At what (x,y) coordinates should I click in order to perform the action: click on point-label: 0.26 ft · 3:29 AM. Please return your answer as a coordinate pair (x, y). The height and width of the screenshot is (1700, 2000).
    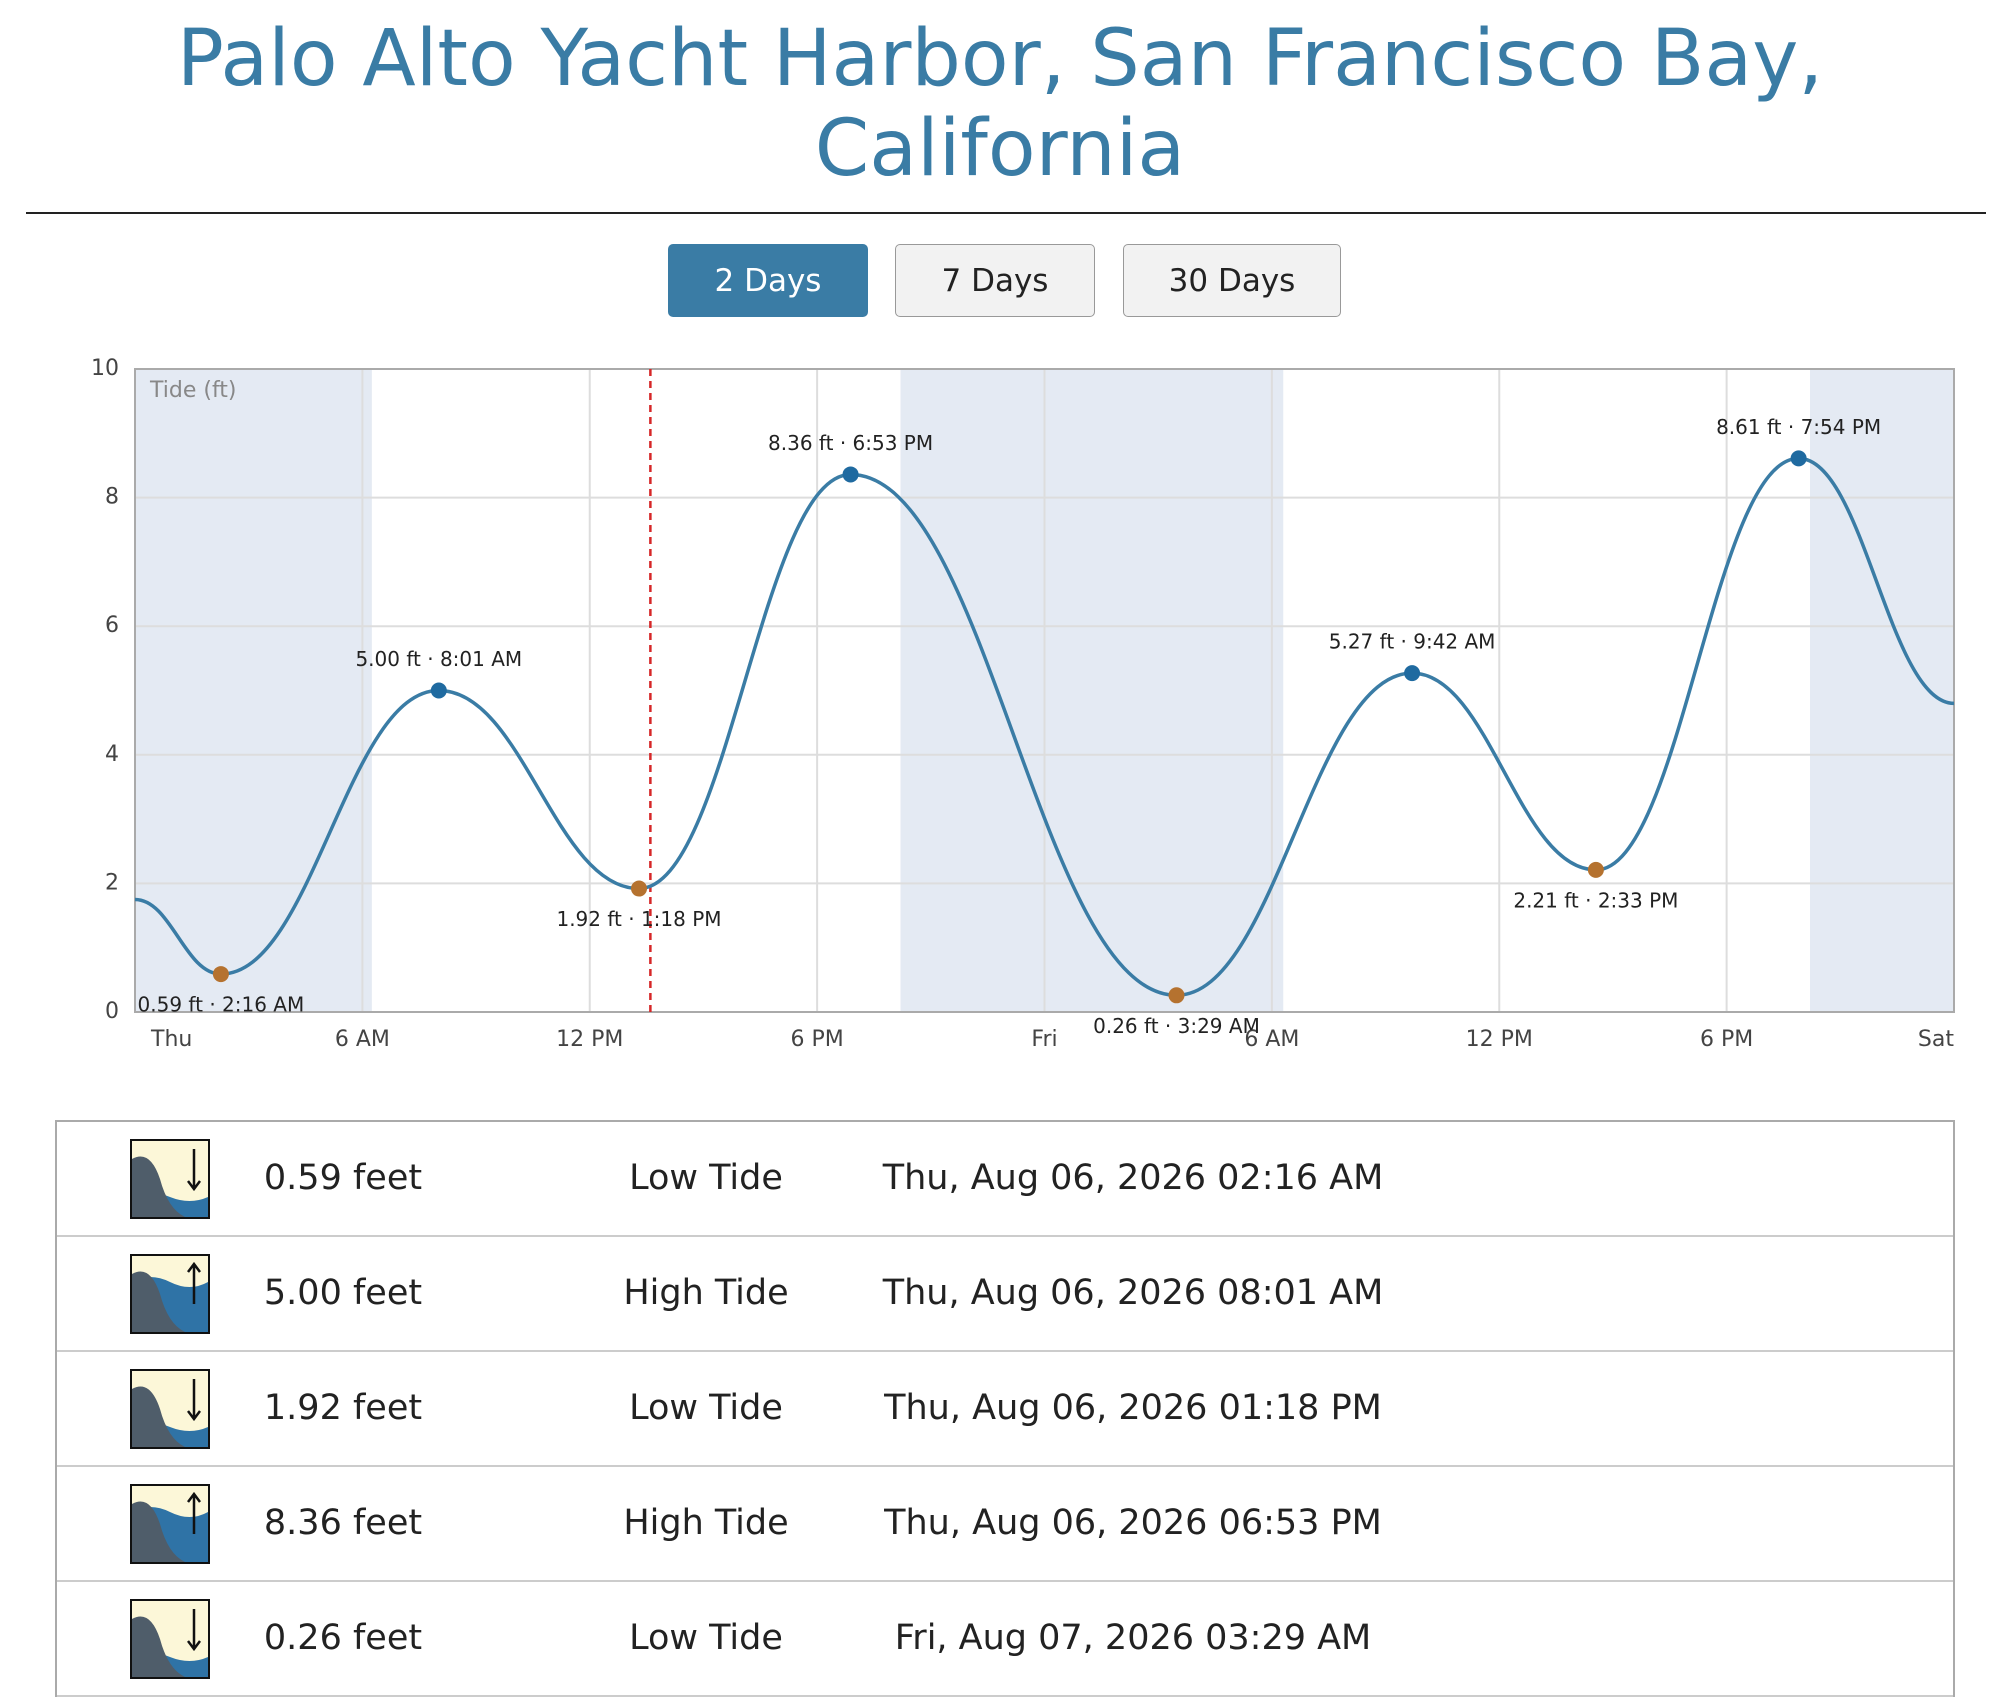
    Looking at the image, I should click on (1176, 1026).